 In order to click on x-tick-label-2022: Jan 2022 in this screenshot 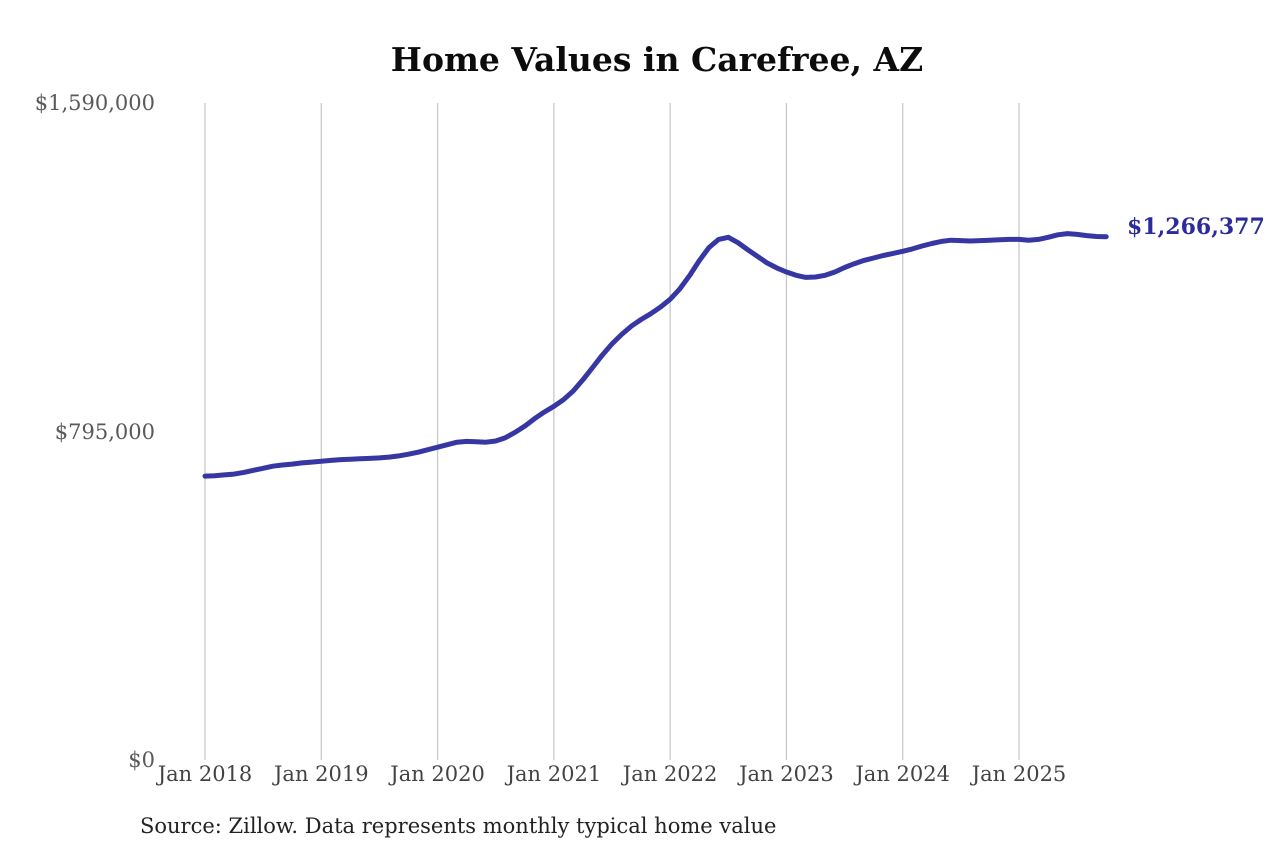, I will do `click(670, 774)`.